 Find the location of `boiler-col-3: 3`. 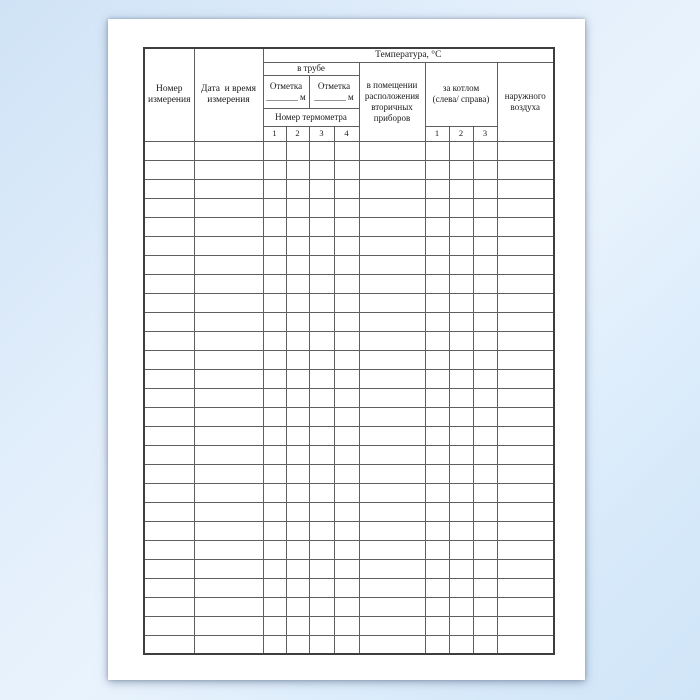

boiler-col-3: 3 is located at coordinates (485, 133).